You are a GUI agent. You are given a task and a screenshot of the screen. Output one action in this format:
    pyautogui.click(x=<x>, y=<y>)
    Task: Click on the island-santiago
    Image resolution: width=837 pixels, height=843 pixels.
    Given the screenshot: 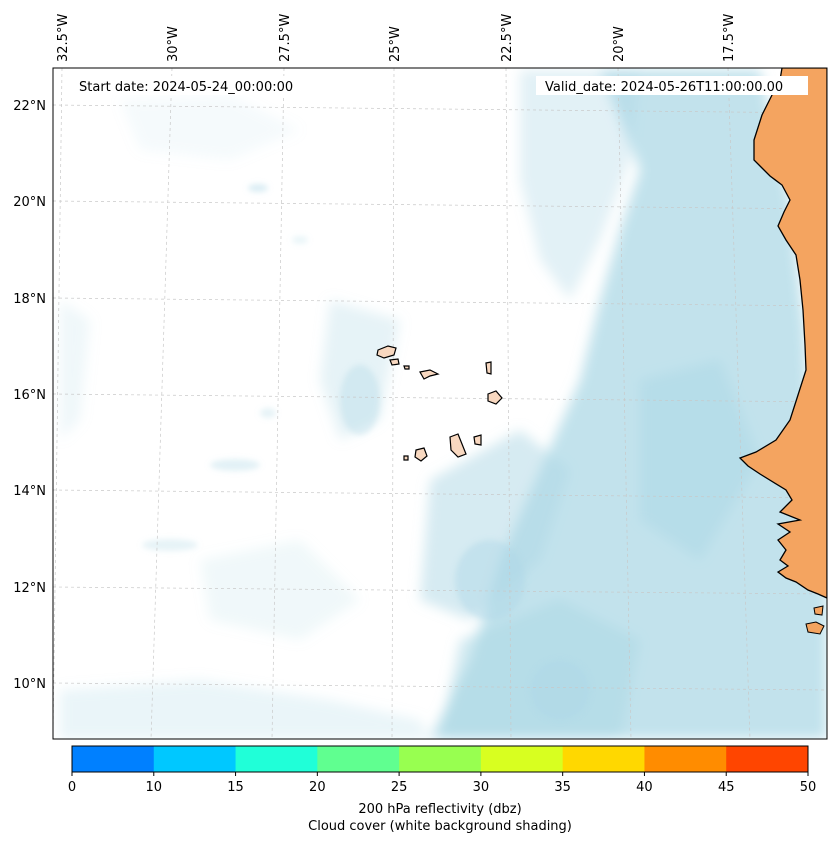 What is the action you would take?
    pyautogui.click(x=458, y=445)
    